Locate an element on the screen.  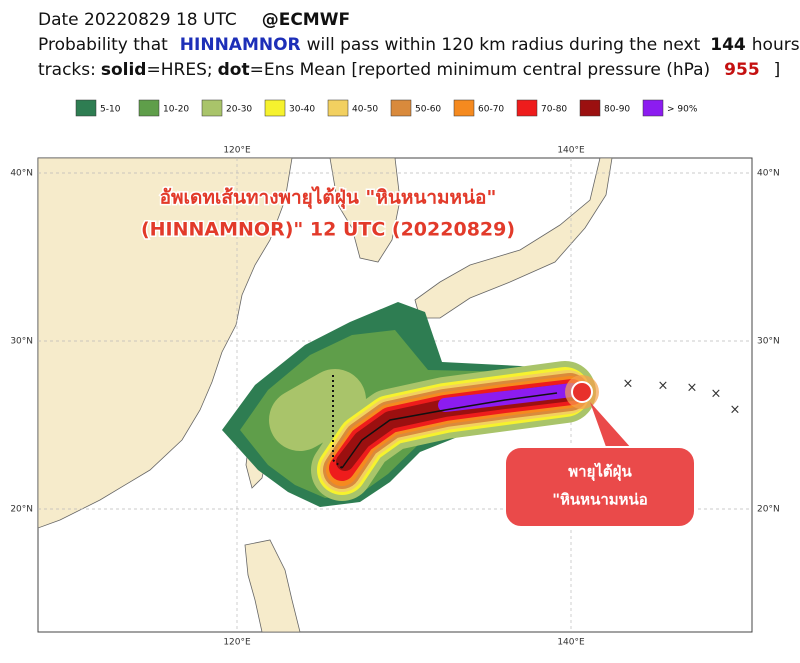
hres-track is located at coordinates (449, 430).